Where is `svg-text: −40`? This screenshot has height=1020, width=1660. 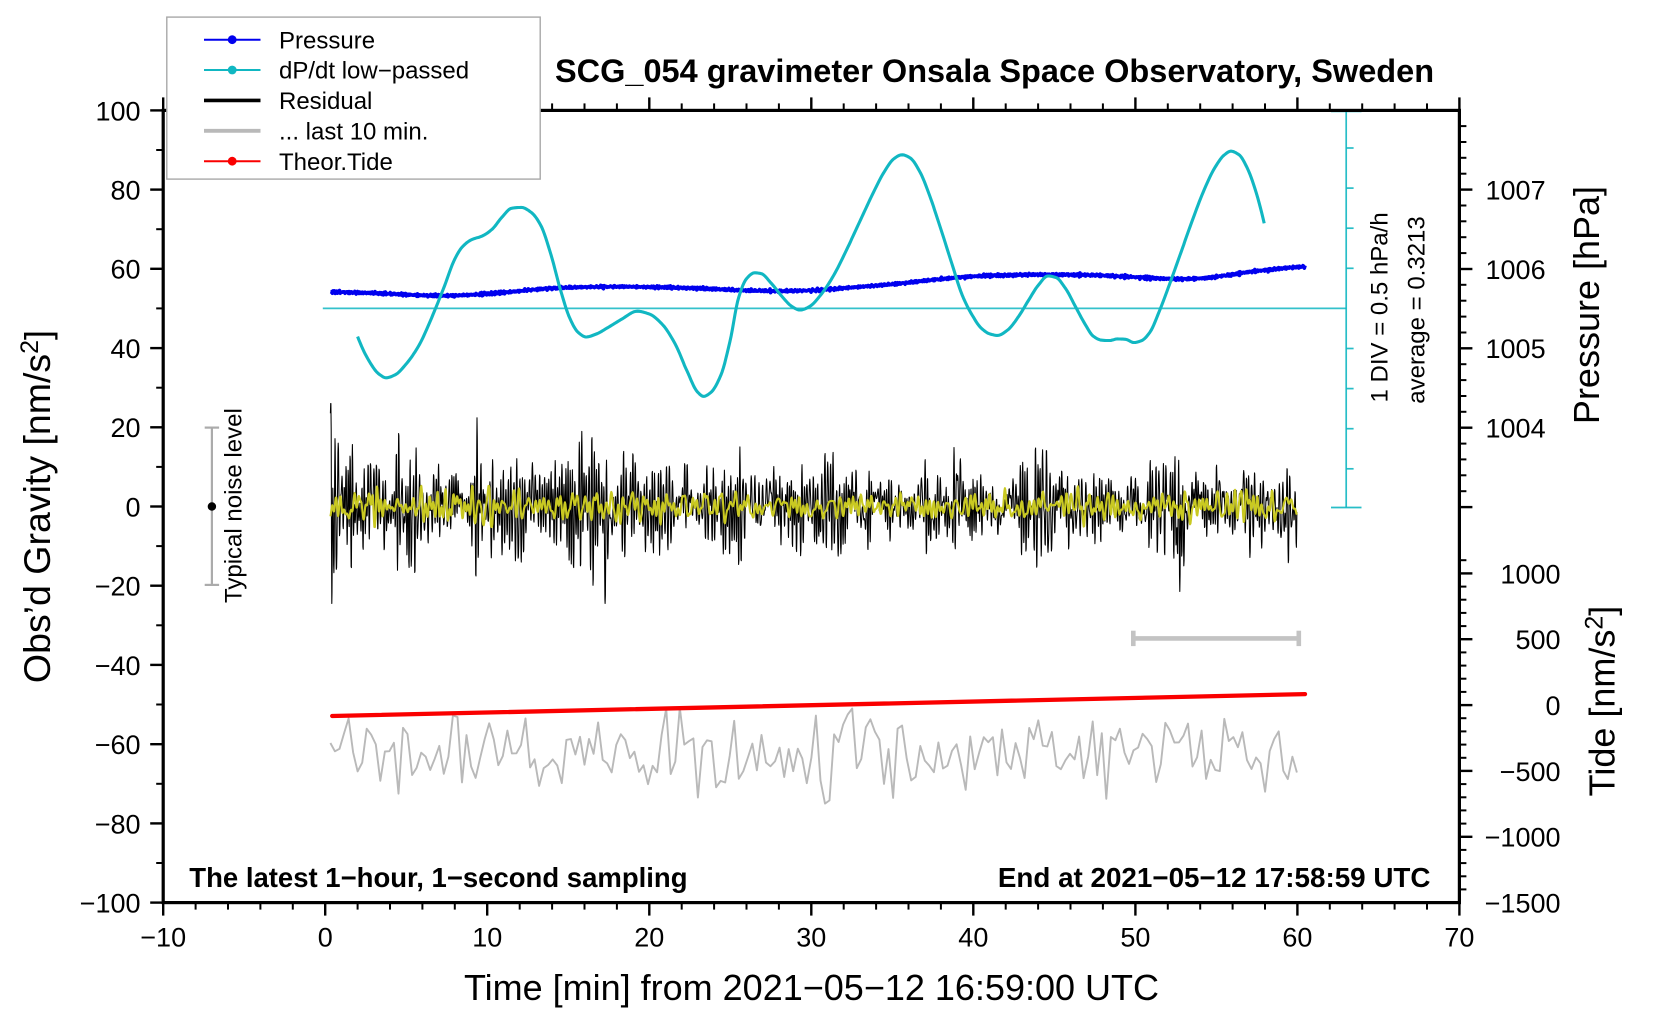
svg-text: −40 is located at coordinates (118, 666).